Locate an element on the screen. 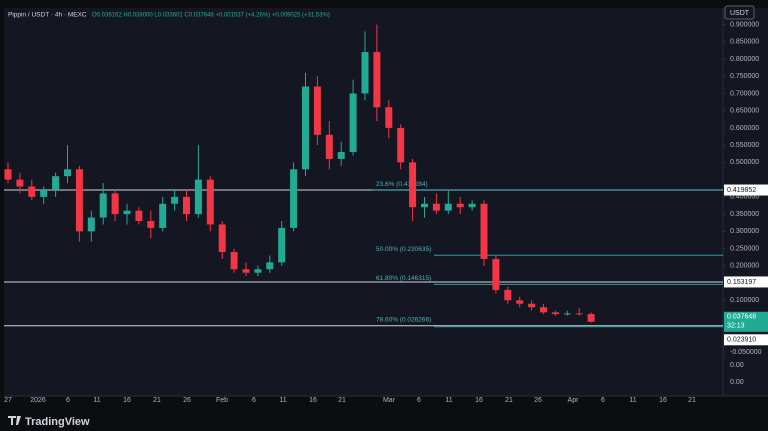  x-tick-label: Mar is located at coordinates (389, 400).